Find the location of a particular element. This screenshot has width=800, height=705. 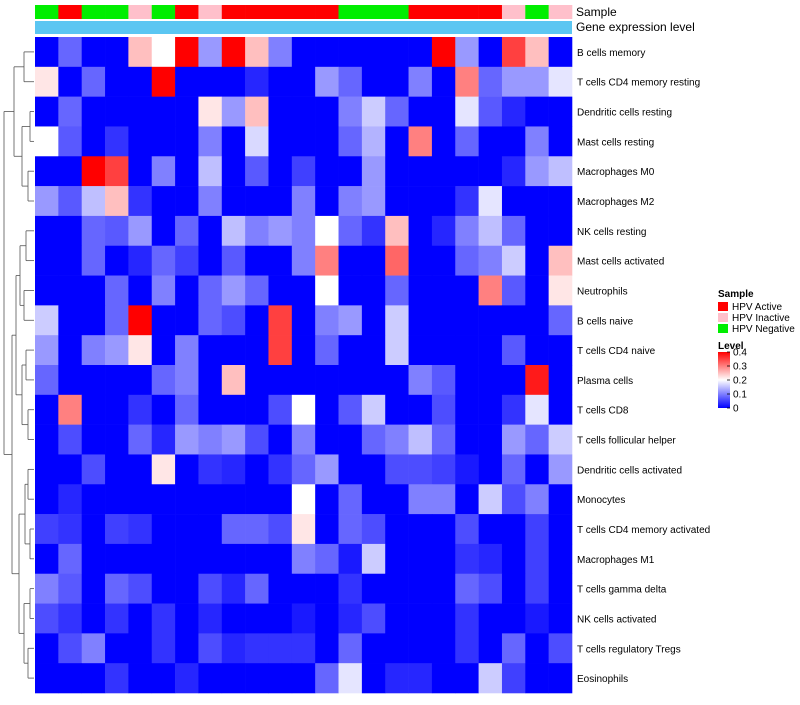

row-label: B cells memory is located at coordinates (611, 53).